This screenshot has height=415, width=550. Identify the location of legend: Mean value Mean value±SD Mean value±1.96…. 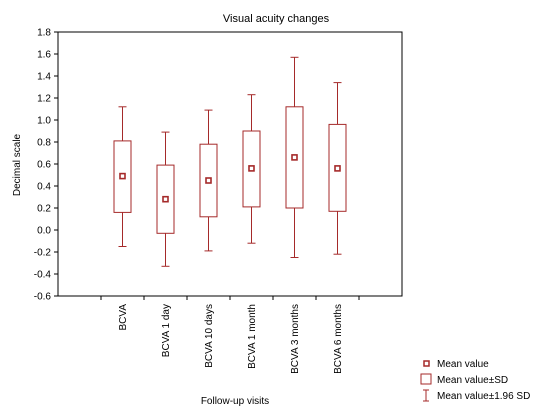
(475, 380).